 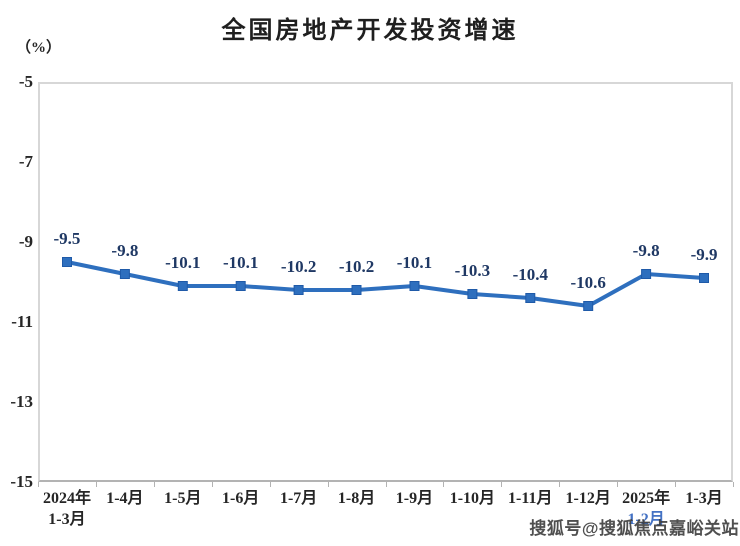 What do you see at coordinates (530, 274) in the screenshot?
I see `data-point-label: -10.4` at bounding box center [530, 274].